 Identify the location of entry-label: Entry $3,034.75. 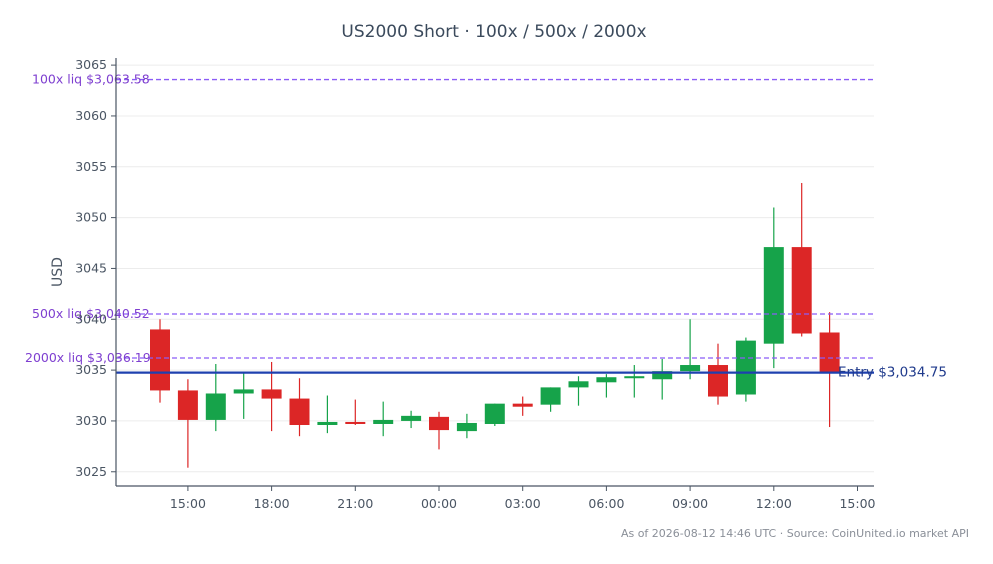
(892, 373).